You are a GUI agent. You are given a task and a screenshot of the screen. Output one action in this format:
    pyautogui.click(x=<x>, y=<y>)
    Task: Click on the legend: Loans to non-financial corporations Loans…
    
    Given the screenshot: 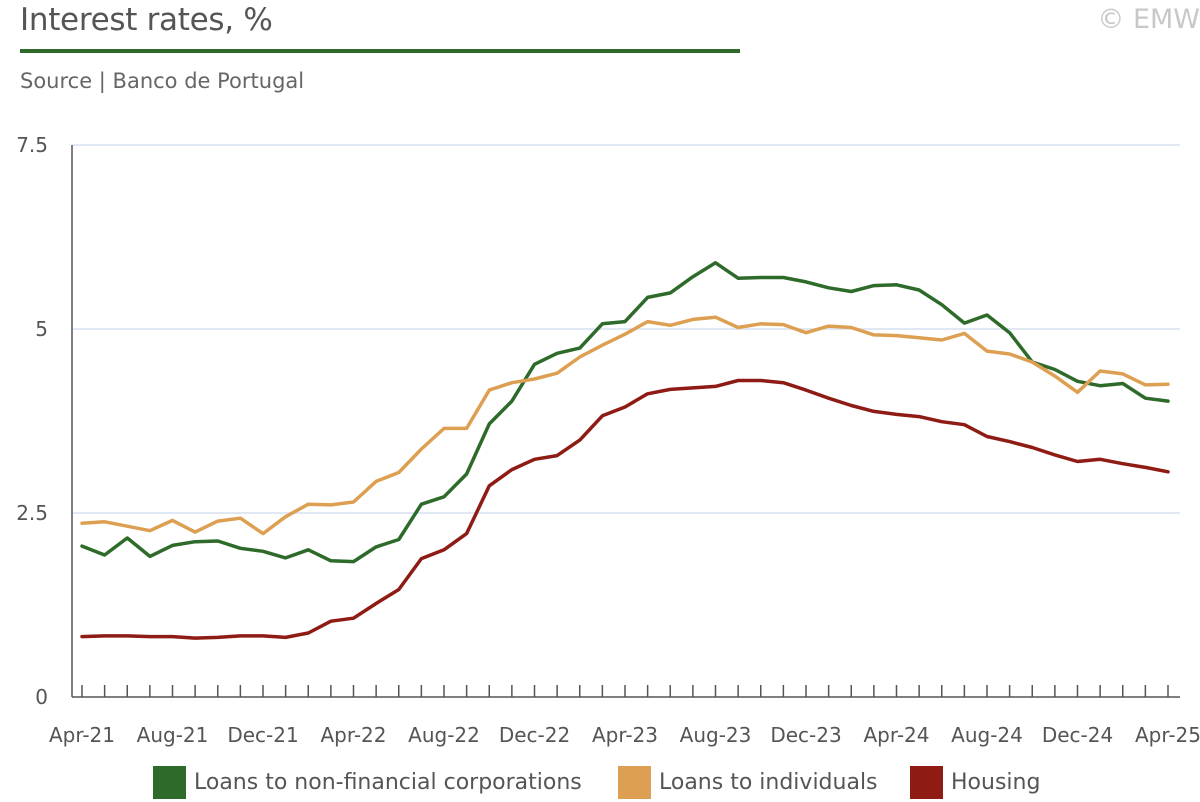 What is the action you would take?
    pyautogui.click(x=600, y=782)
    